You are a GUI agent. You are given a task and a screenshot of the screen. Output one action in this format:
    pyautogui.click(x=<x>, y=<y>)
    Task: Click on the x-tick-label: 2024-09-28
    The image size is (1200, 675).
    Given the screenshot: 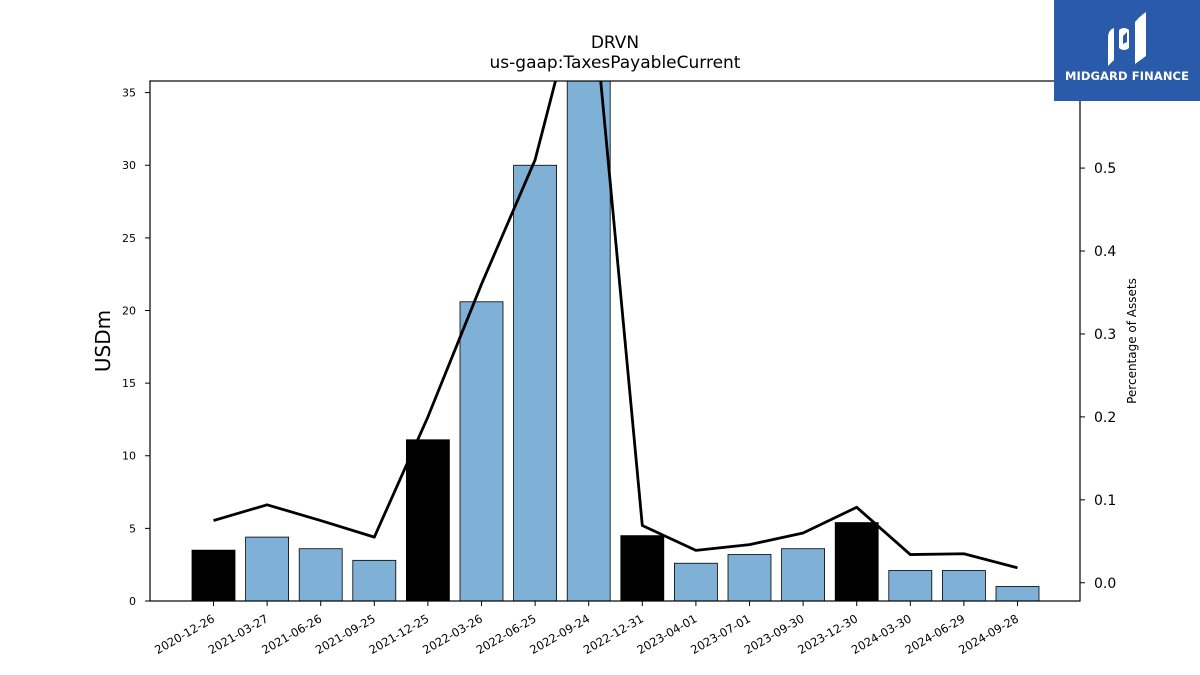 What is the action you would take?
    pyautogui.click(x=988, y=634)
    